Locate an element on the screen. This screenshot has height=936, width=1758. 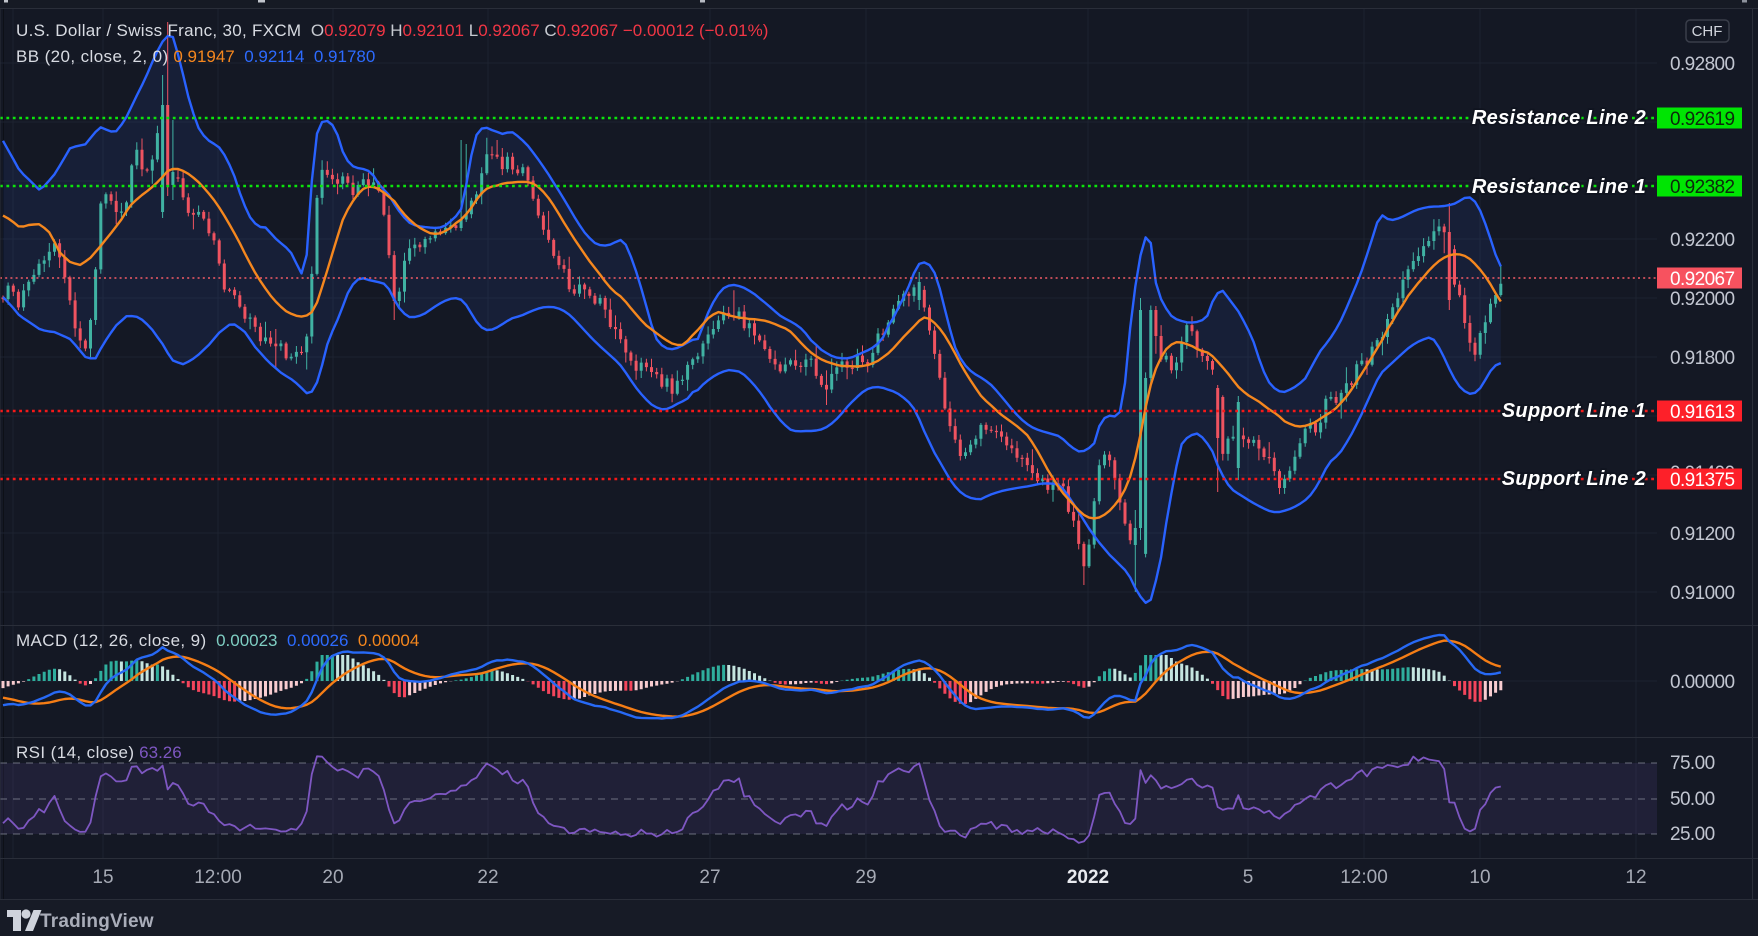
svg-text: Support Line 2 is located at coordinates (1574, 479).